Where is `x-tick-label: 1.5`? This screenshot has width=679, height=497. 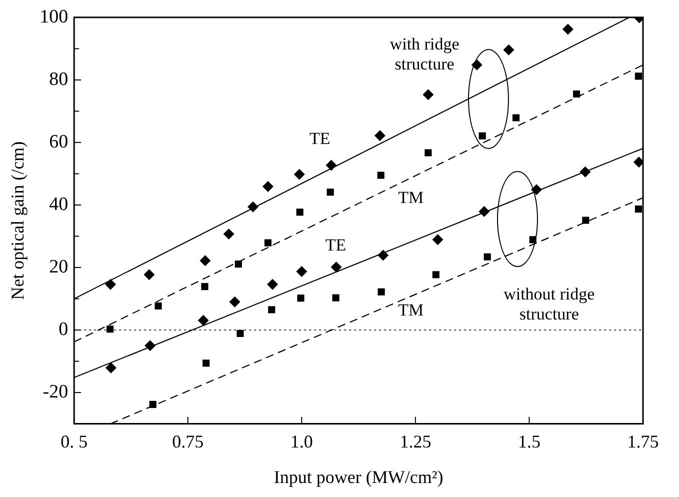
x-tick-label: 1.5 is located at coordinates (529, 441).